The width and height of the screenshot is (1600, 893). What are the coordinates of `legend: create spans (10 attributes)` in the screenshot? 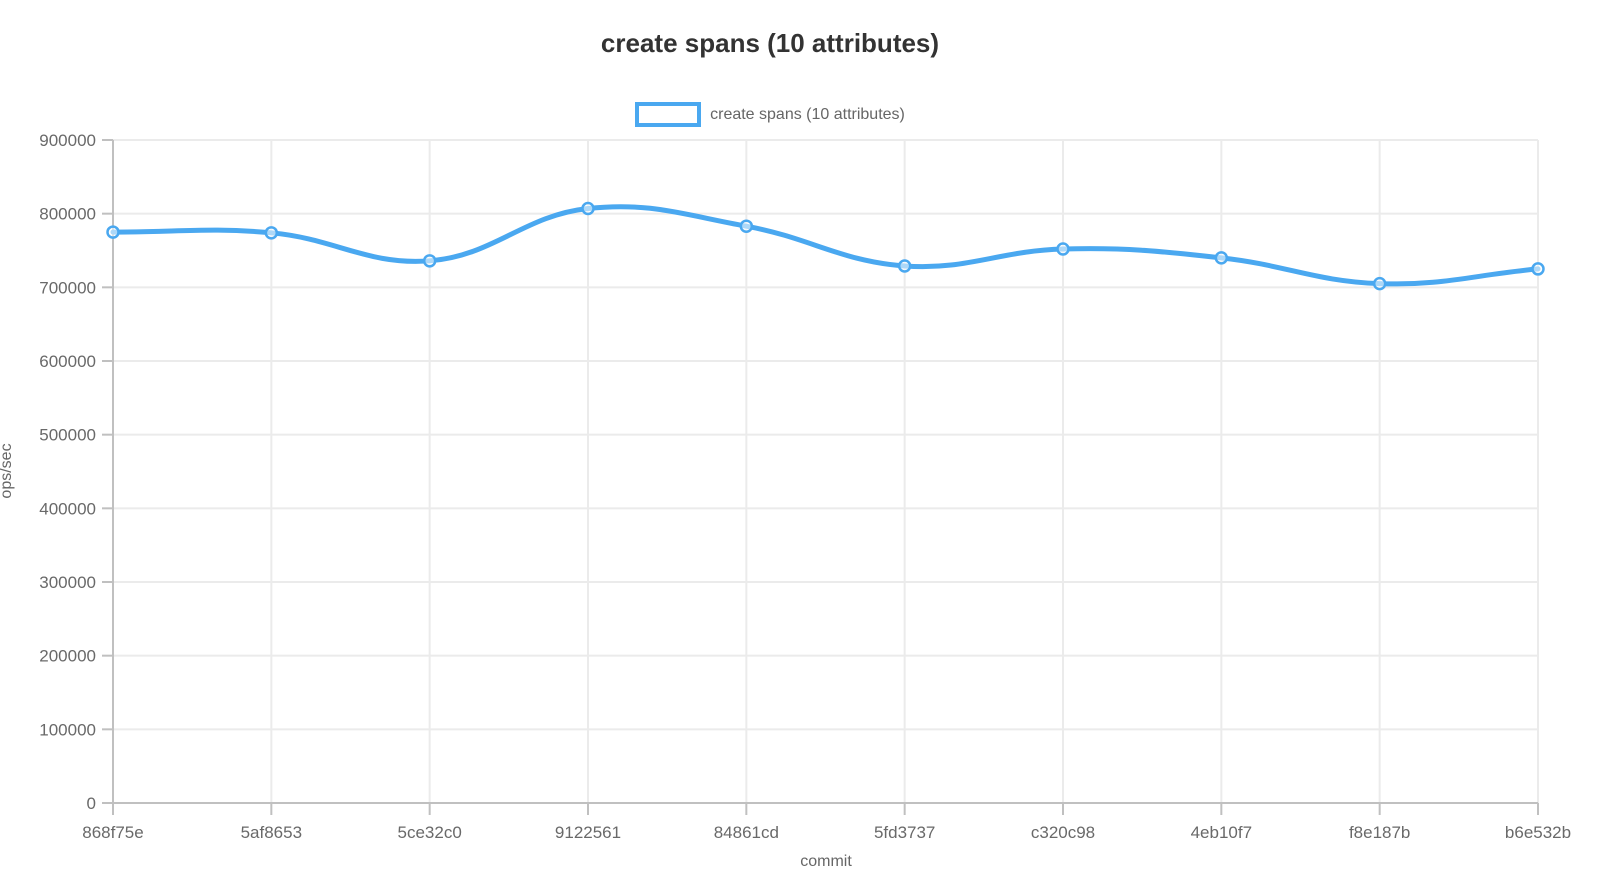 It's located at (770, 114).